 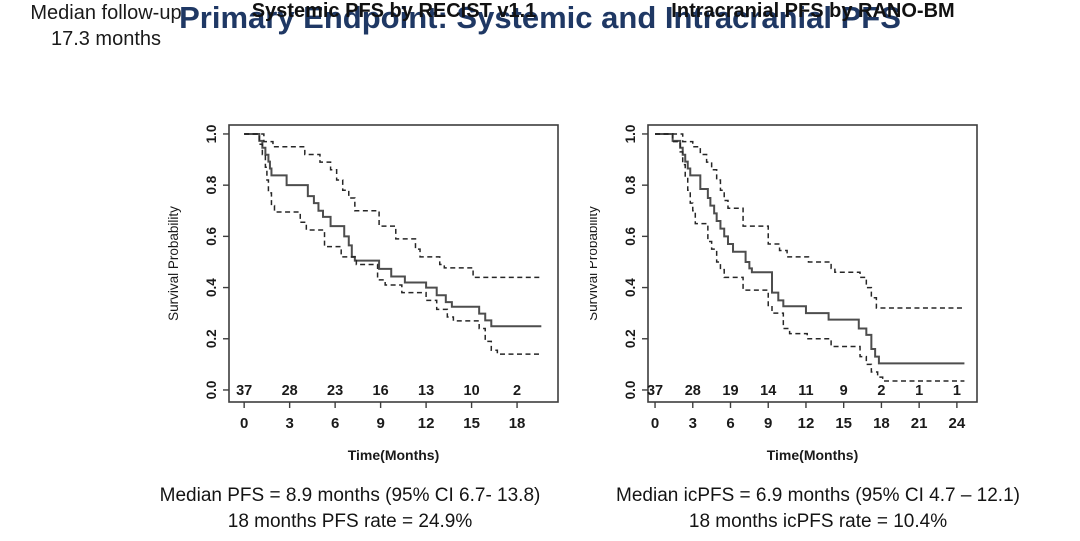 I want to click on number-at-risk: 13, so click(x=426, y=391).